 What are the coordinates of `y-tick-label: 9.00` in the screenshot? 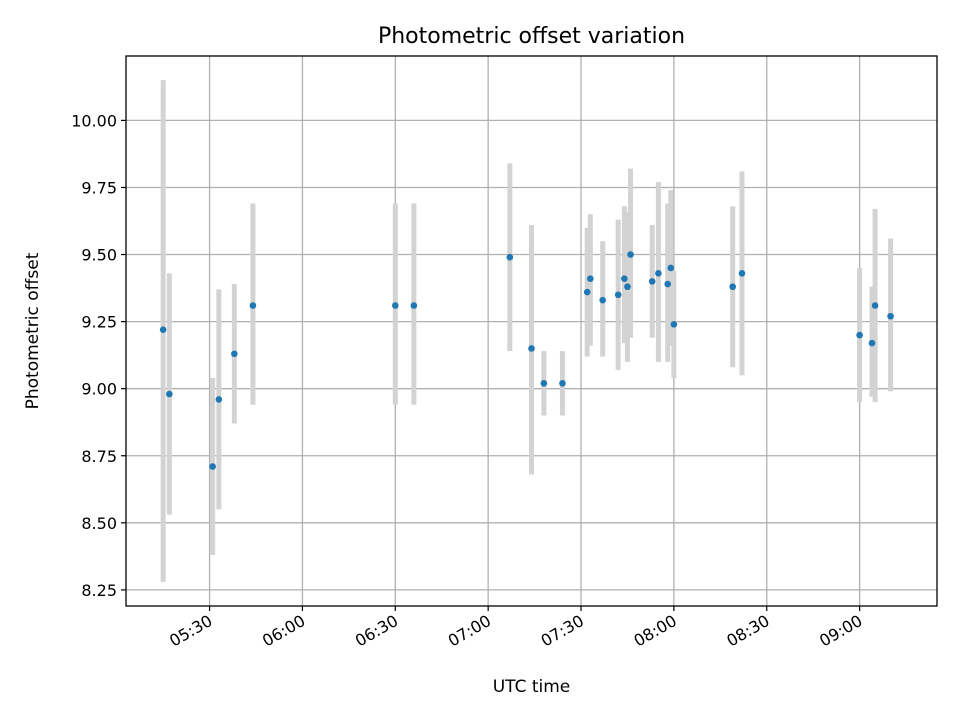 It's located at (99, 389).